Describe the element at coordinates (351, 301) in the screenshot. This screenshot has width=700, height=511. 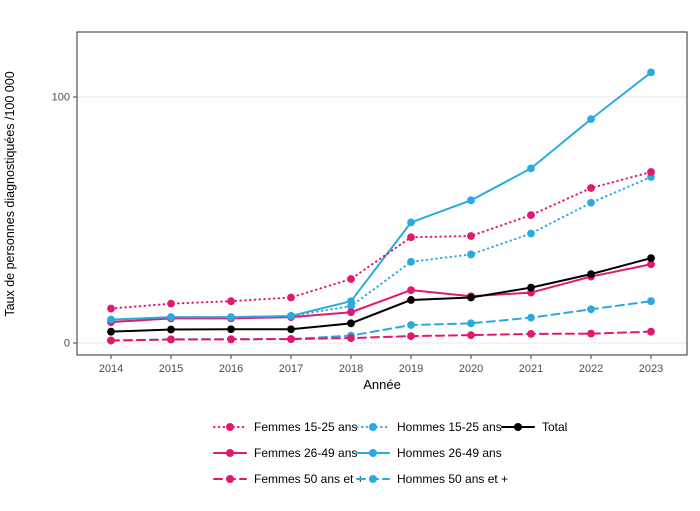
I see `series-point-hommes-26-49-ans-2018` at that location.